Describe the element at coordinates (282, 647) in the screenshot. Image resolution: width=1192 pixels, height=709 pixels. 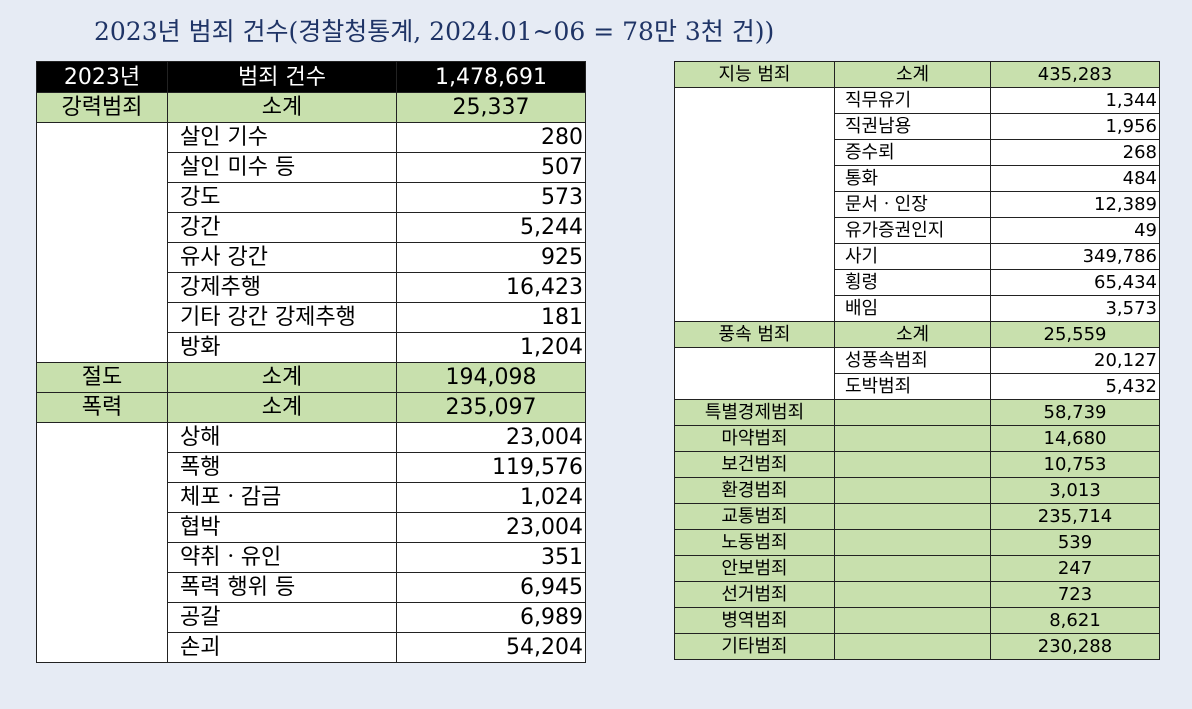
I see `item-name: 손괴` at that location.